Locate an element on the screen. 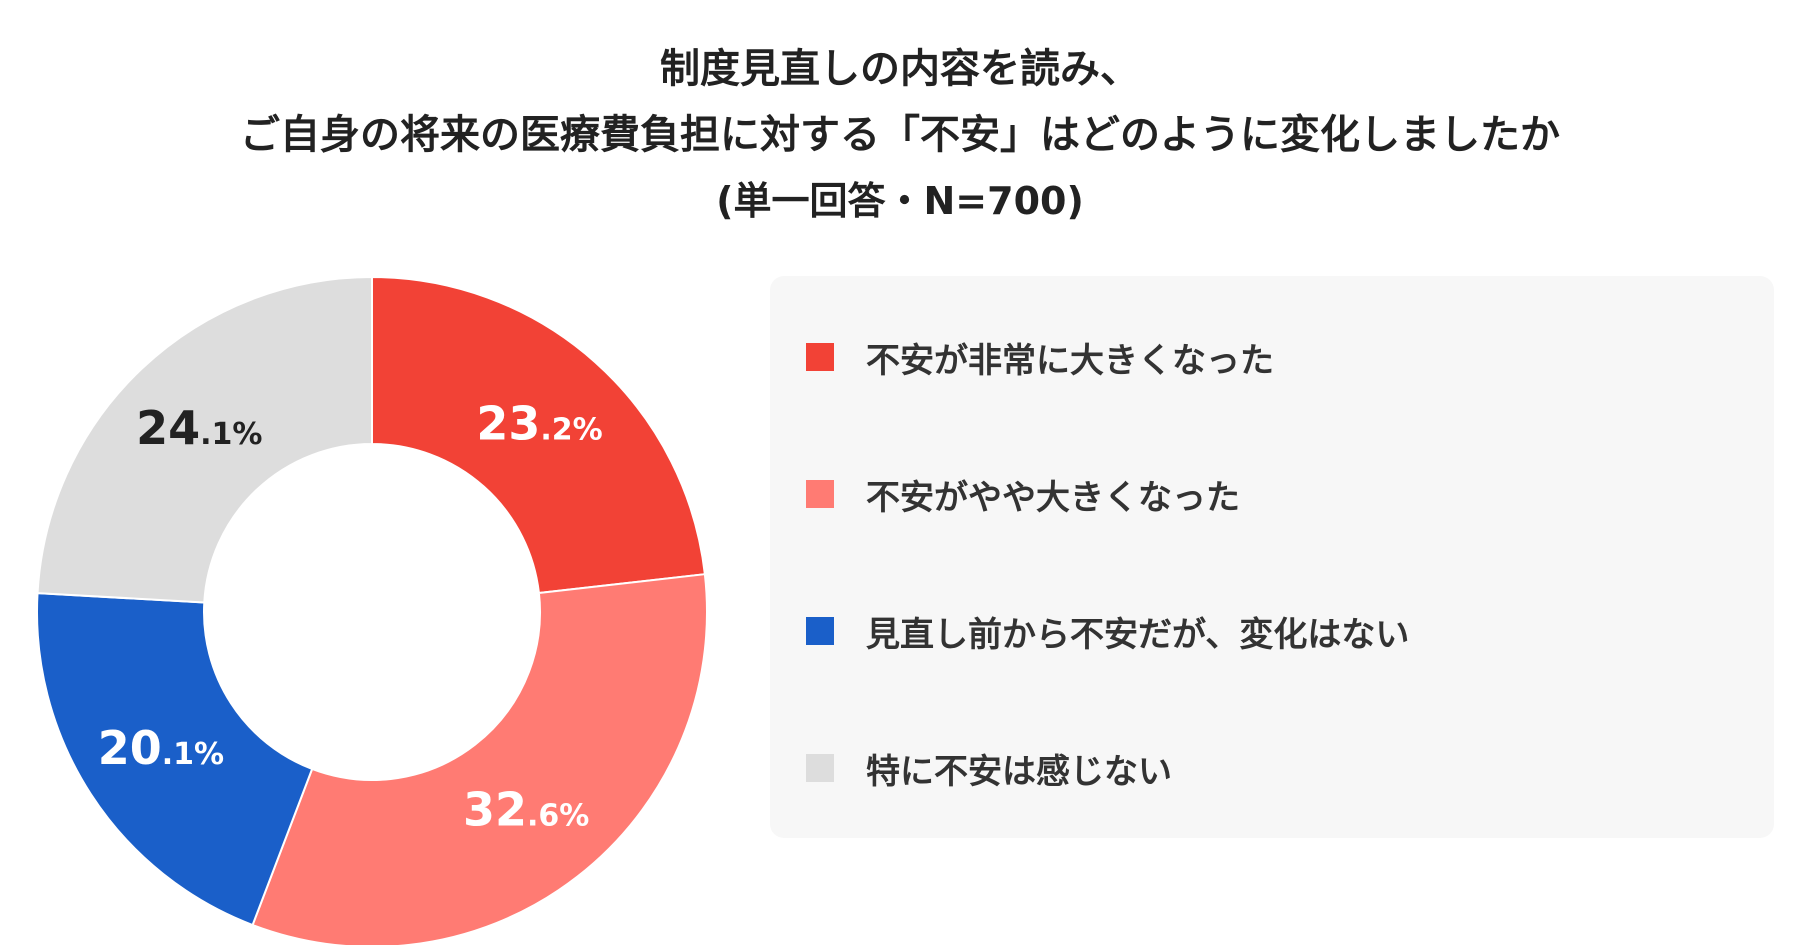 The image size is (1800, 945). value-label-main-4: 24 is located at coordinates (168, 428).